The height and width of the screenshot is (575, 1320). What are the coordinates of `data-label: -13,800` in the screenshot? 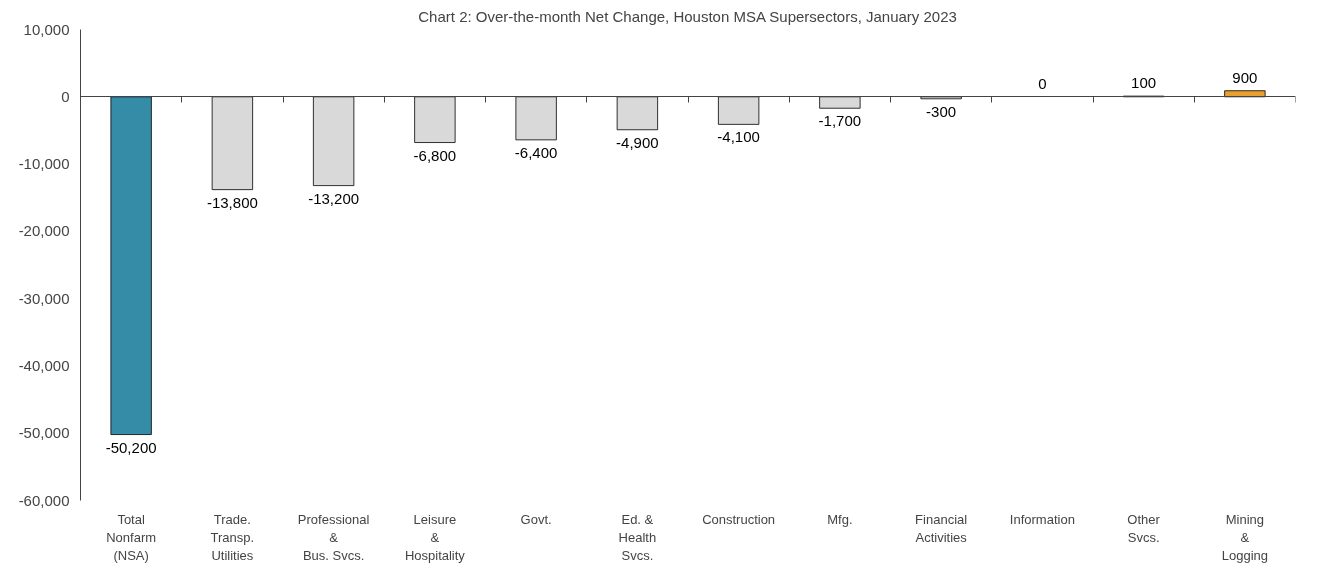 It's located at (232, 202).